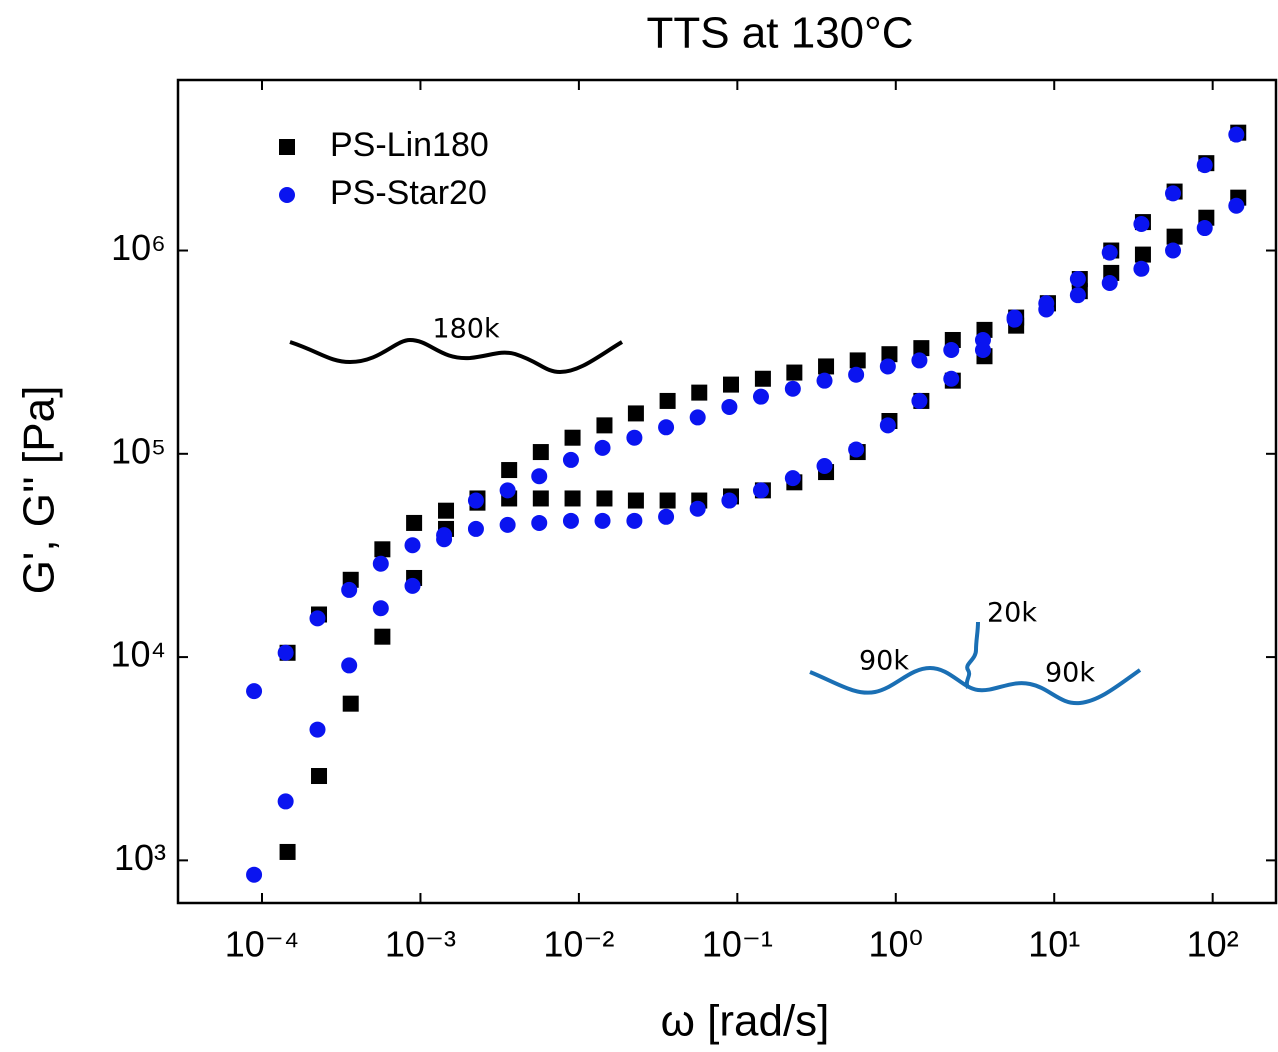 The height and width of the screenshot is (1052, 1278). What do you see at coordinates (1012, 613) in the screenshot?
I see `annotation: 20k` at bounding box center [1012, 613].